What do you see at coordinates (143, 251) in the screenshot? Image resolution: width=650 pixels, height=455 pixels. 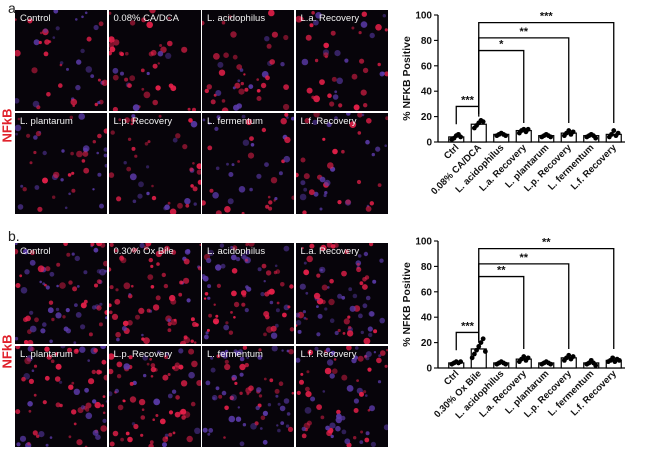 I see `micrograph-label: 0.30% Ox Bile` at bounding box center [143, 251].